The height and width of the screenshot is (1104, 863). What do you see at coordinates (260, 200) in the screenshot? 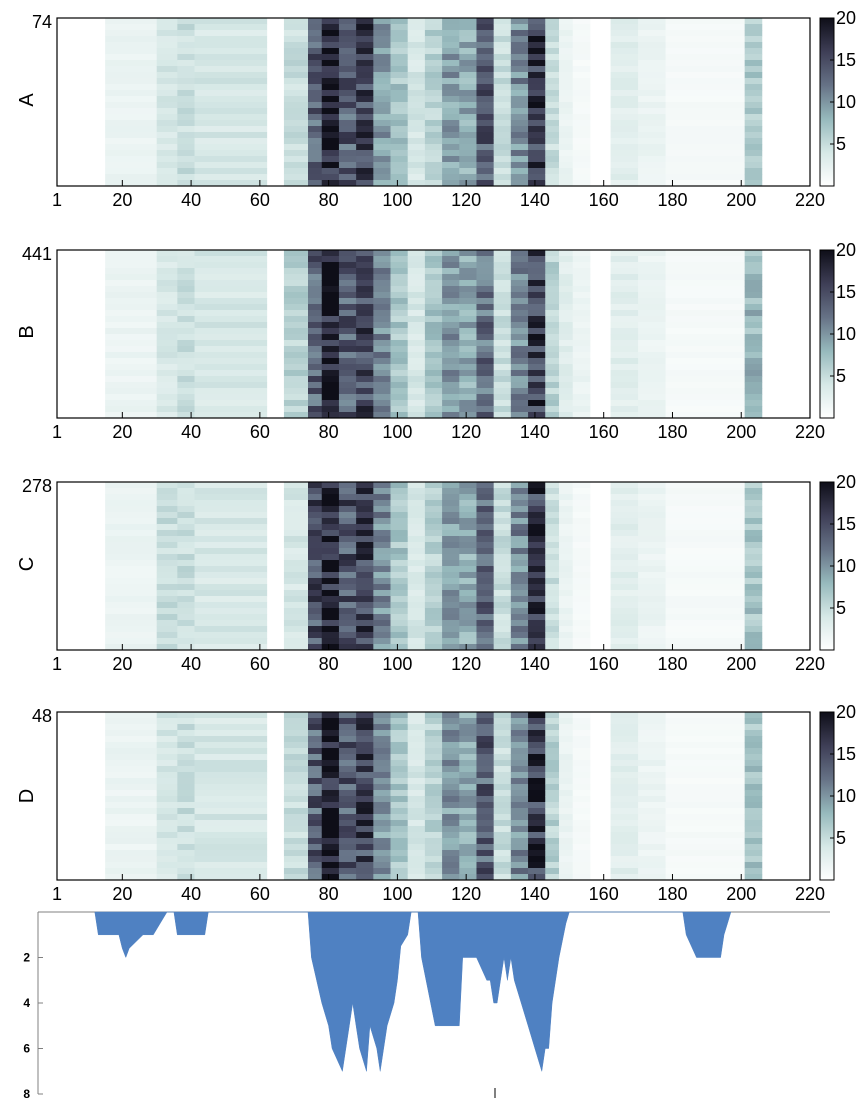
I see `x-tick-label: 60` at bounding box center [260, 200].